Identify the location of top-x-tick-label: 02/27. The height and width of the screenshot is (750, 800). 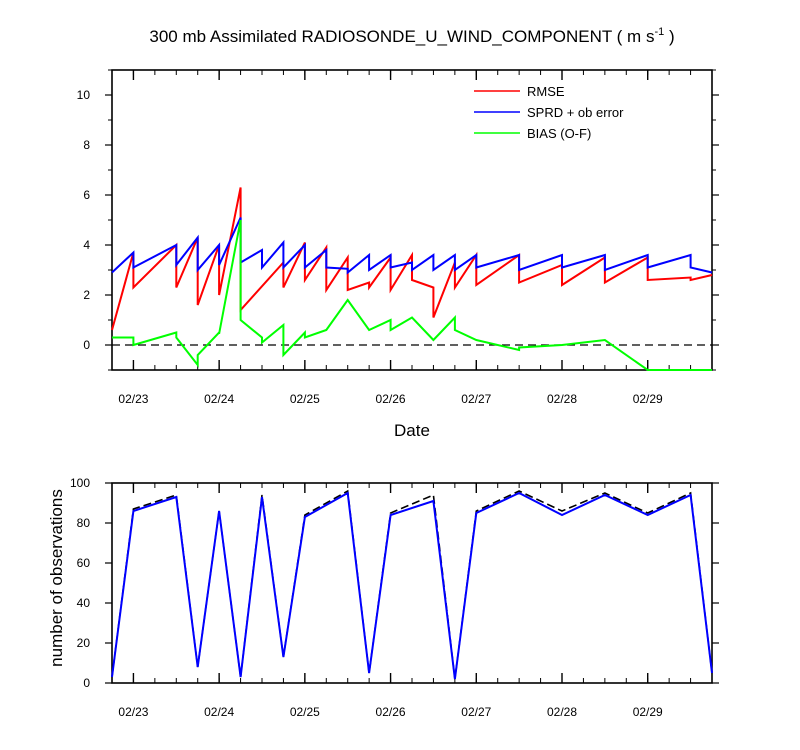
(476, 399).